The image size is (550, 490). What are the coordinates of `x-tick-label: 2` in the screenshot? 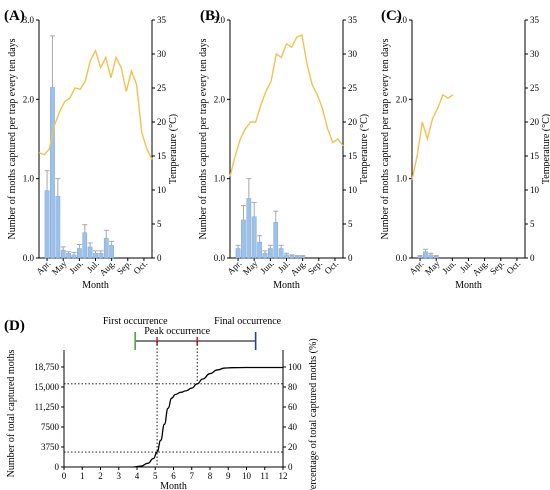 It's located at (100, 476).